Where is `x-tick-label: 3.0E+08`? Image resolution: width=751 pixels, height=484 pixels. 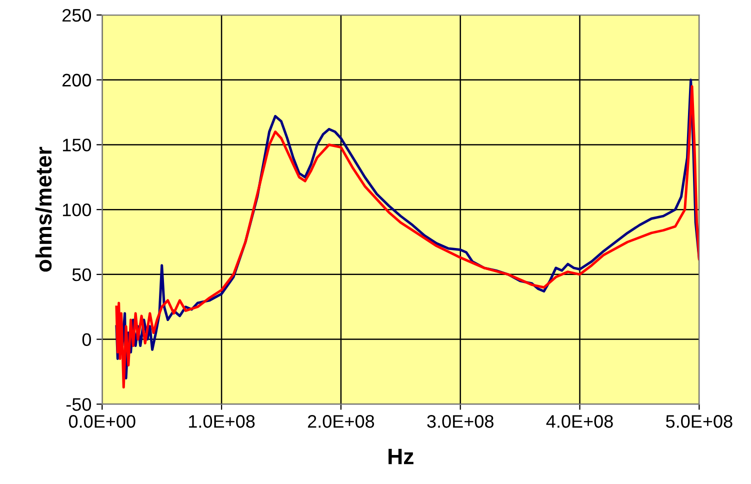
x-tick-label: 3.0E+08 is located at coordinates (460, 421).